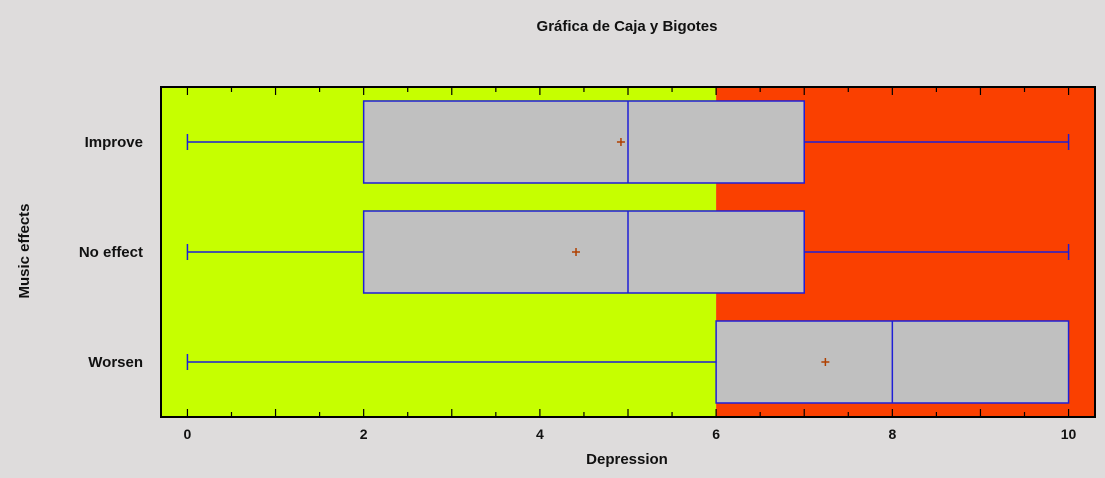 This screenshot has width=1105, height=478. Describe the element at coordinates (1069, 434) in the screenshot. I see `x-tick-label: 10` at that location.